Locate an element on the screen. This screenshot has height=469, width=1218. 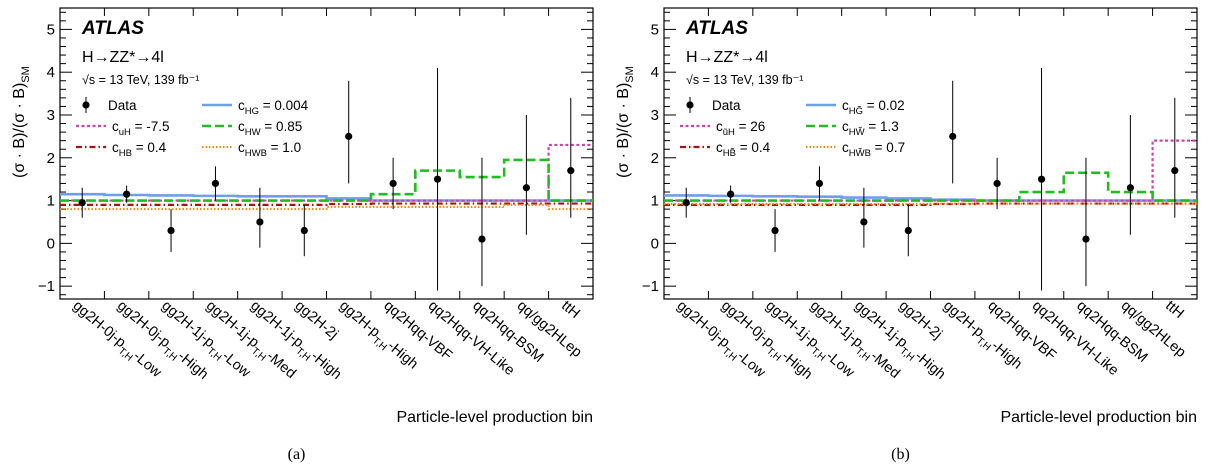
y-tick-label: 2 is located at coordinates (655, 158).